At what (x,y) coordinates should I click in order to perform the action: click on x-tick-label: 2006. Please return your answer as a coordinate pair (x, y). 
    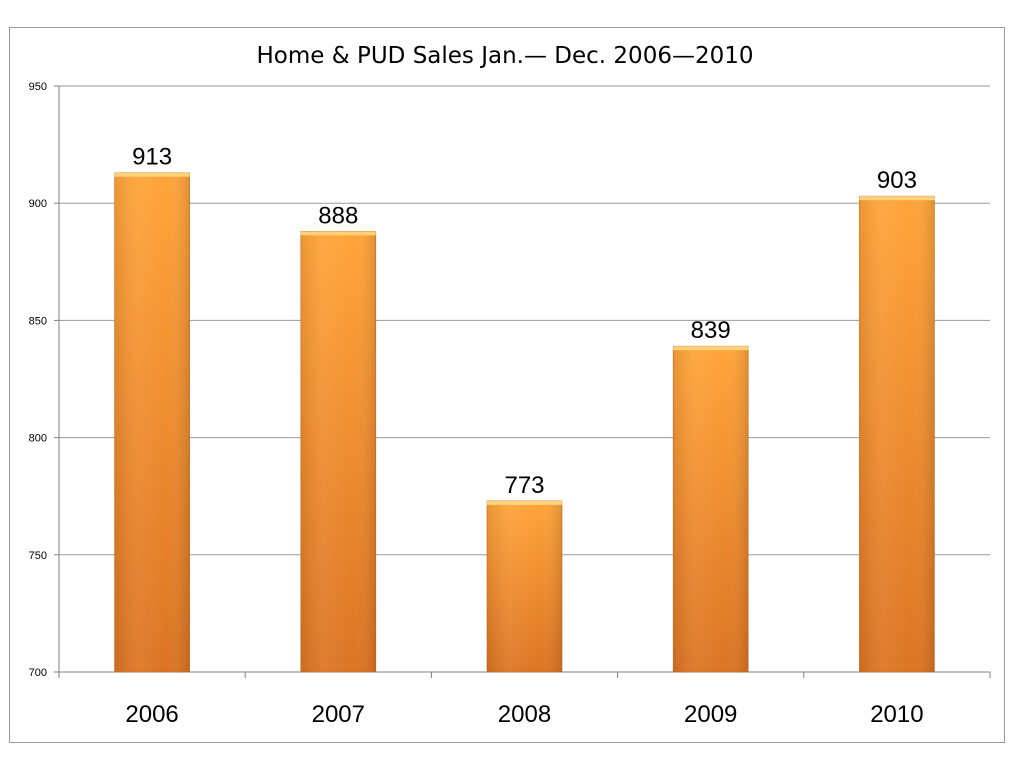
    Looking at the image, I should click on (151, 714).